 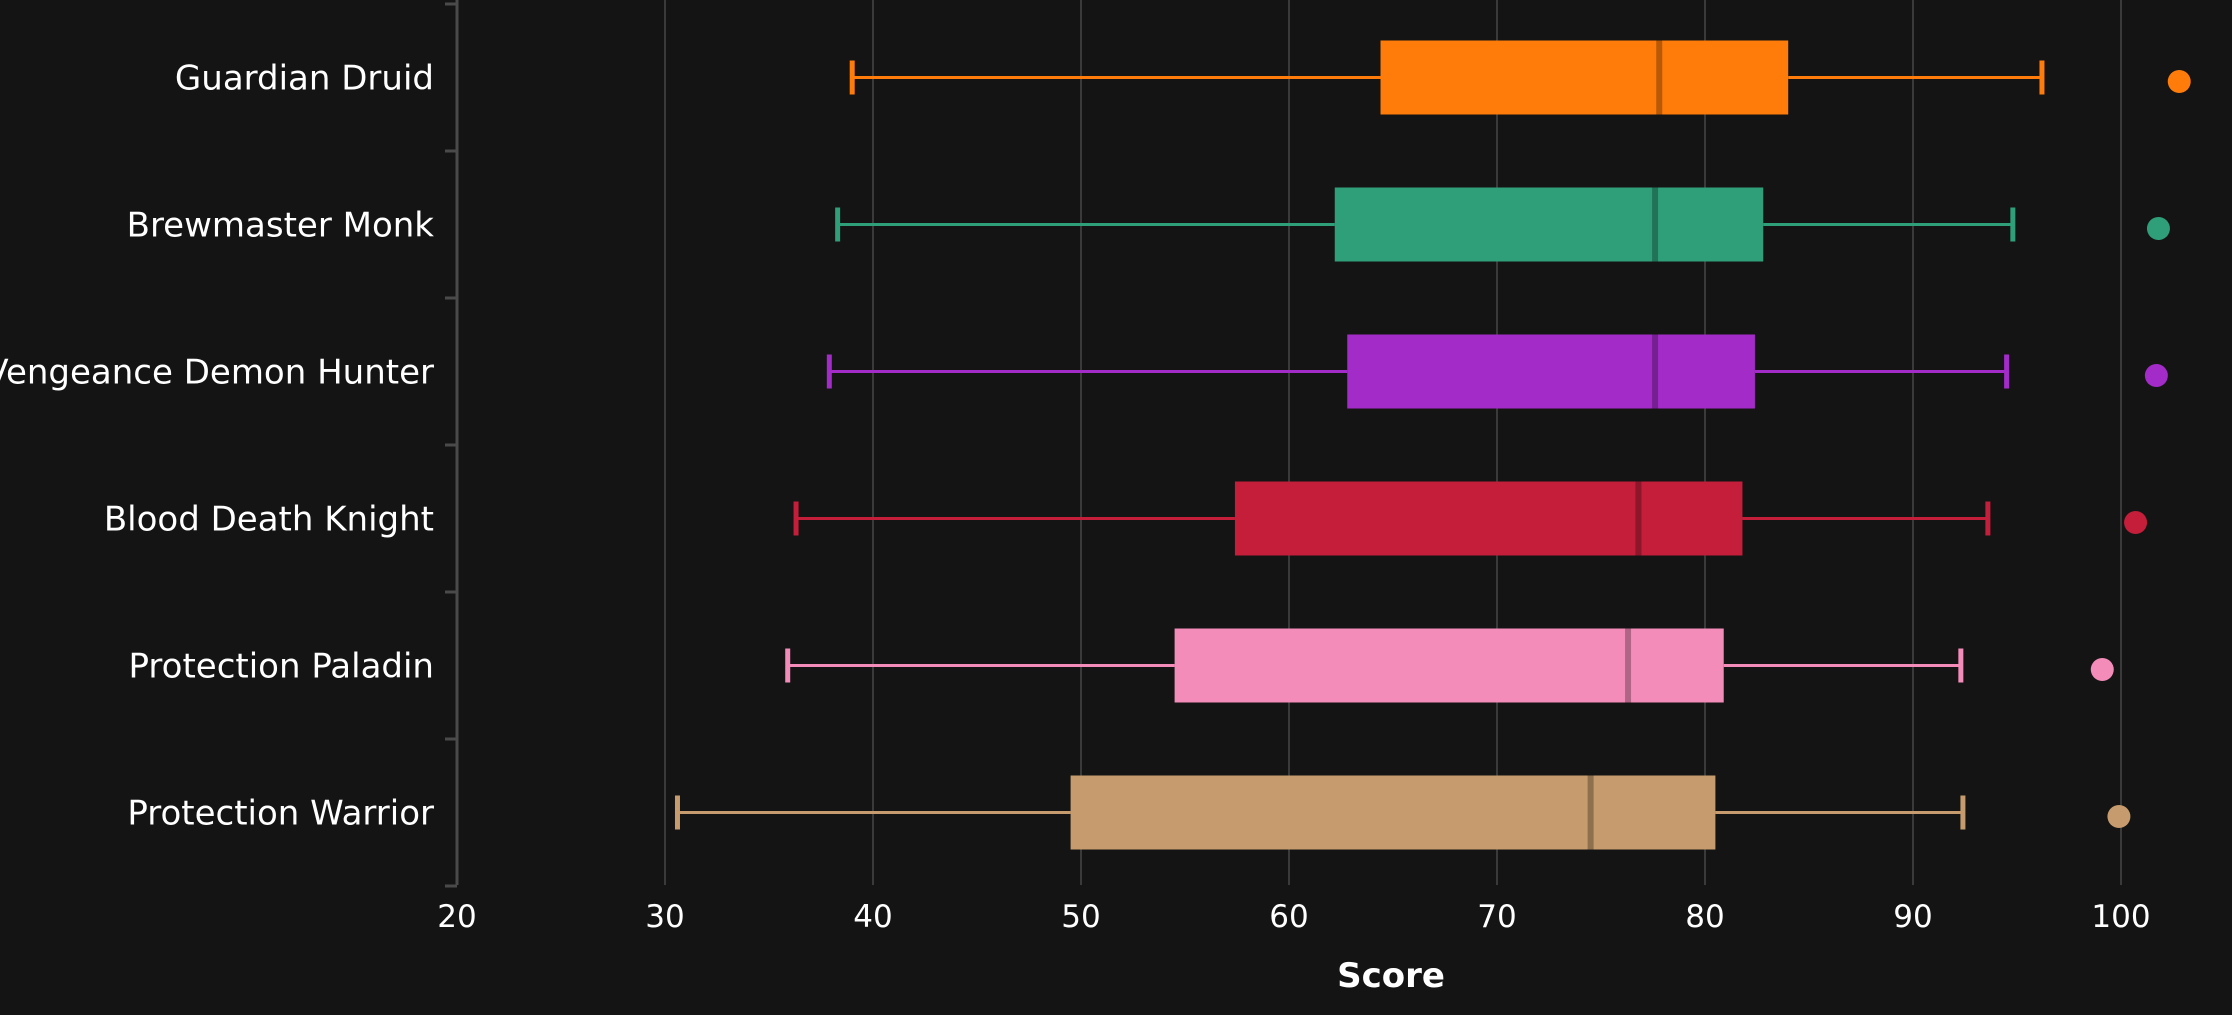 I want to click on box-group-2: Vengeance Demon Hunter, so click(x=1084, y=371).